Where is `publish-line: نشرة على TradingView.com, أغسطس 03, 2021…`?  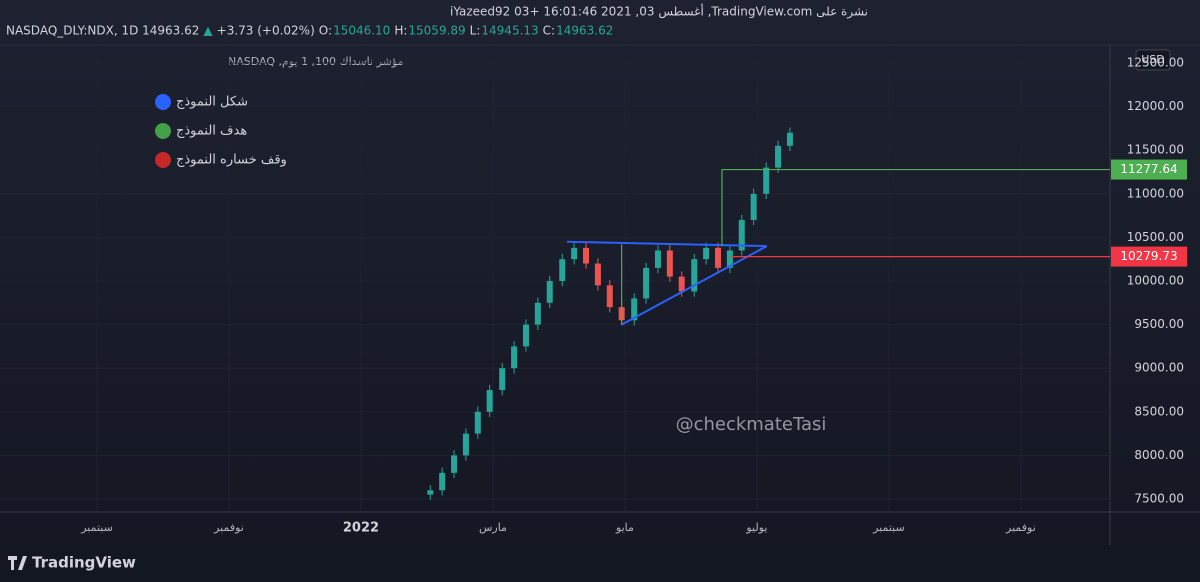 publish-line: نشرة على TradingView.com, أغسطس 03, 2021… is located at coordinates (659, 12).